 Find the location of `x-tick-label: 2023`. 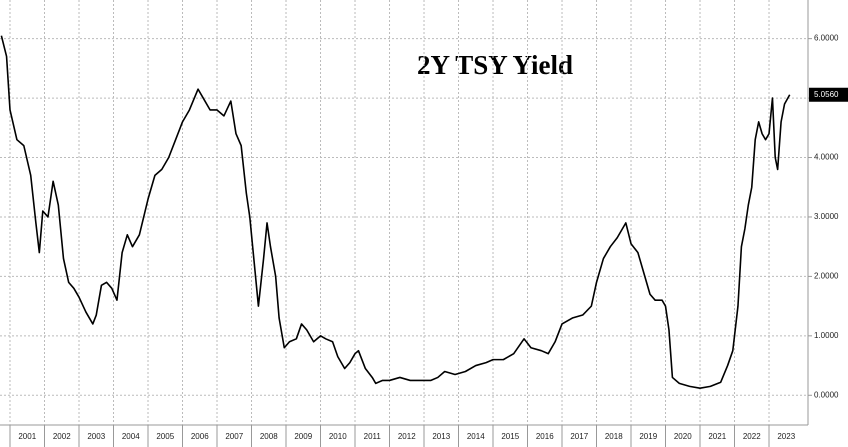

x-tick-label: 2023 is located at coordinates (786, 436).